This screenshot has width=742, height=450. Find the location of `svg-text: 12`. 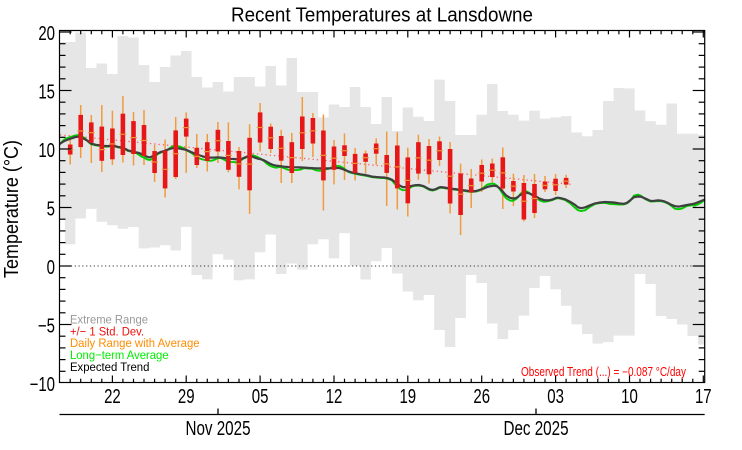

svg-text: 12 is located at coordinates (334, 396).